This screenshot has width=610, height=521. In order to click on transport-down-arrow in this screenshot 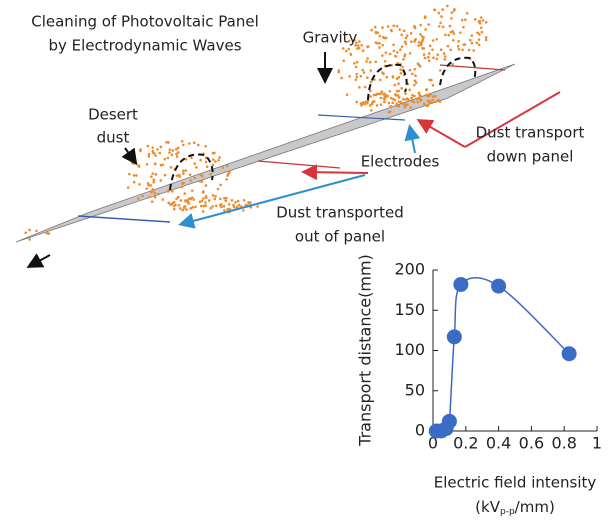, I will do `click(441, 133)`.